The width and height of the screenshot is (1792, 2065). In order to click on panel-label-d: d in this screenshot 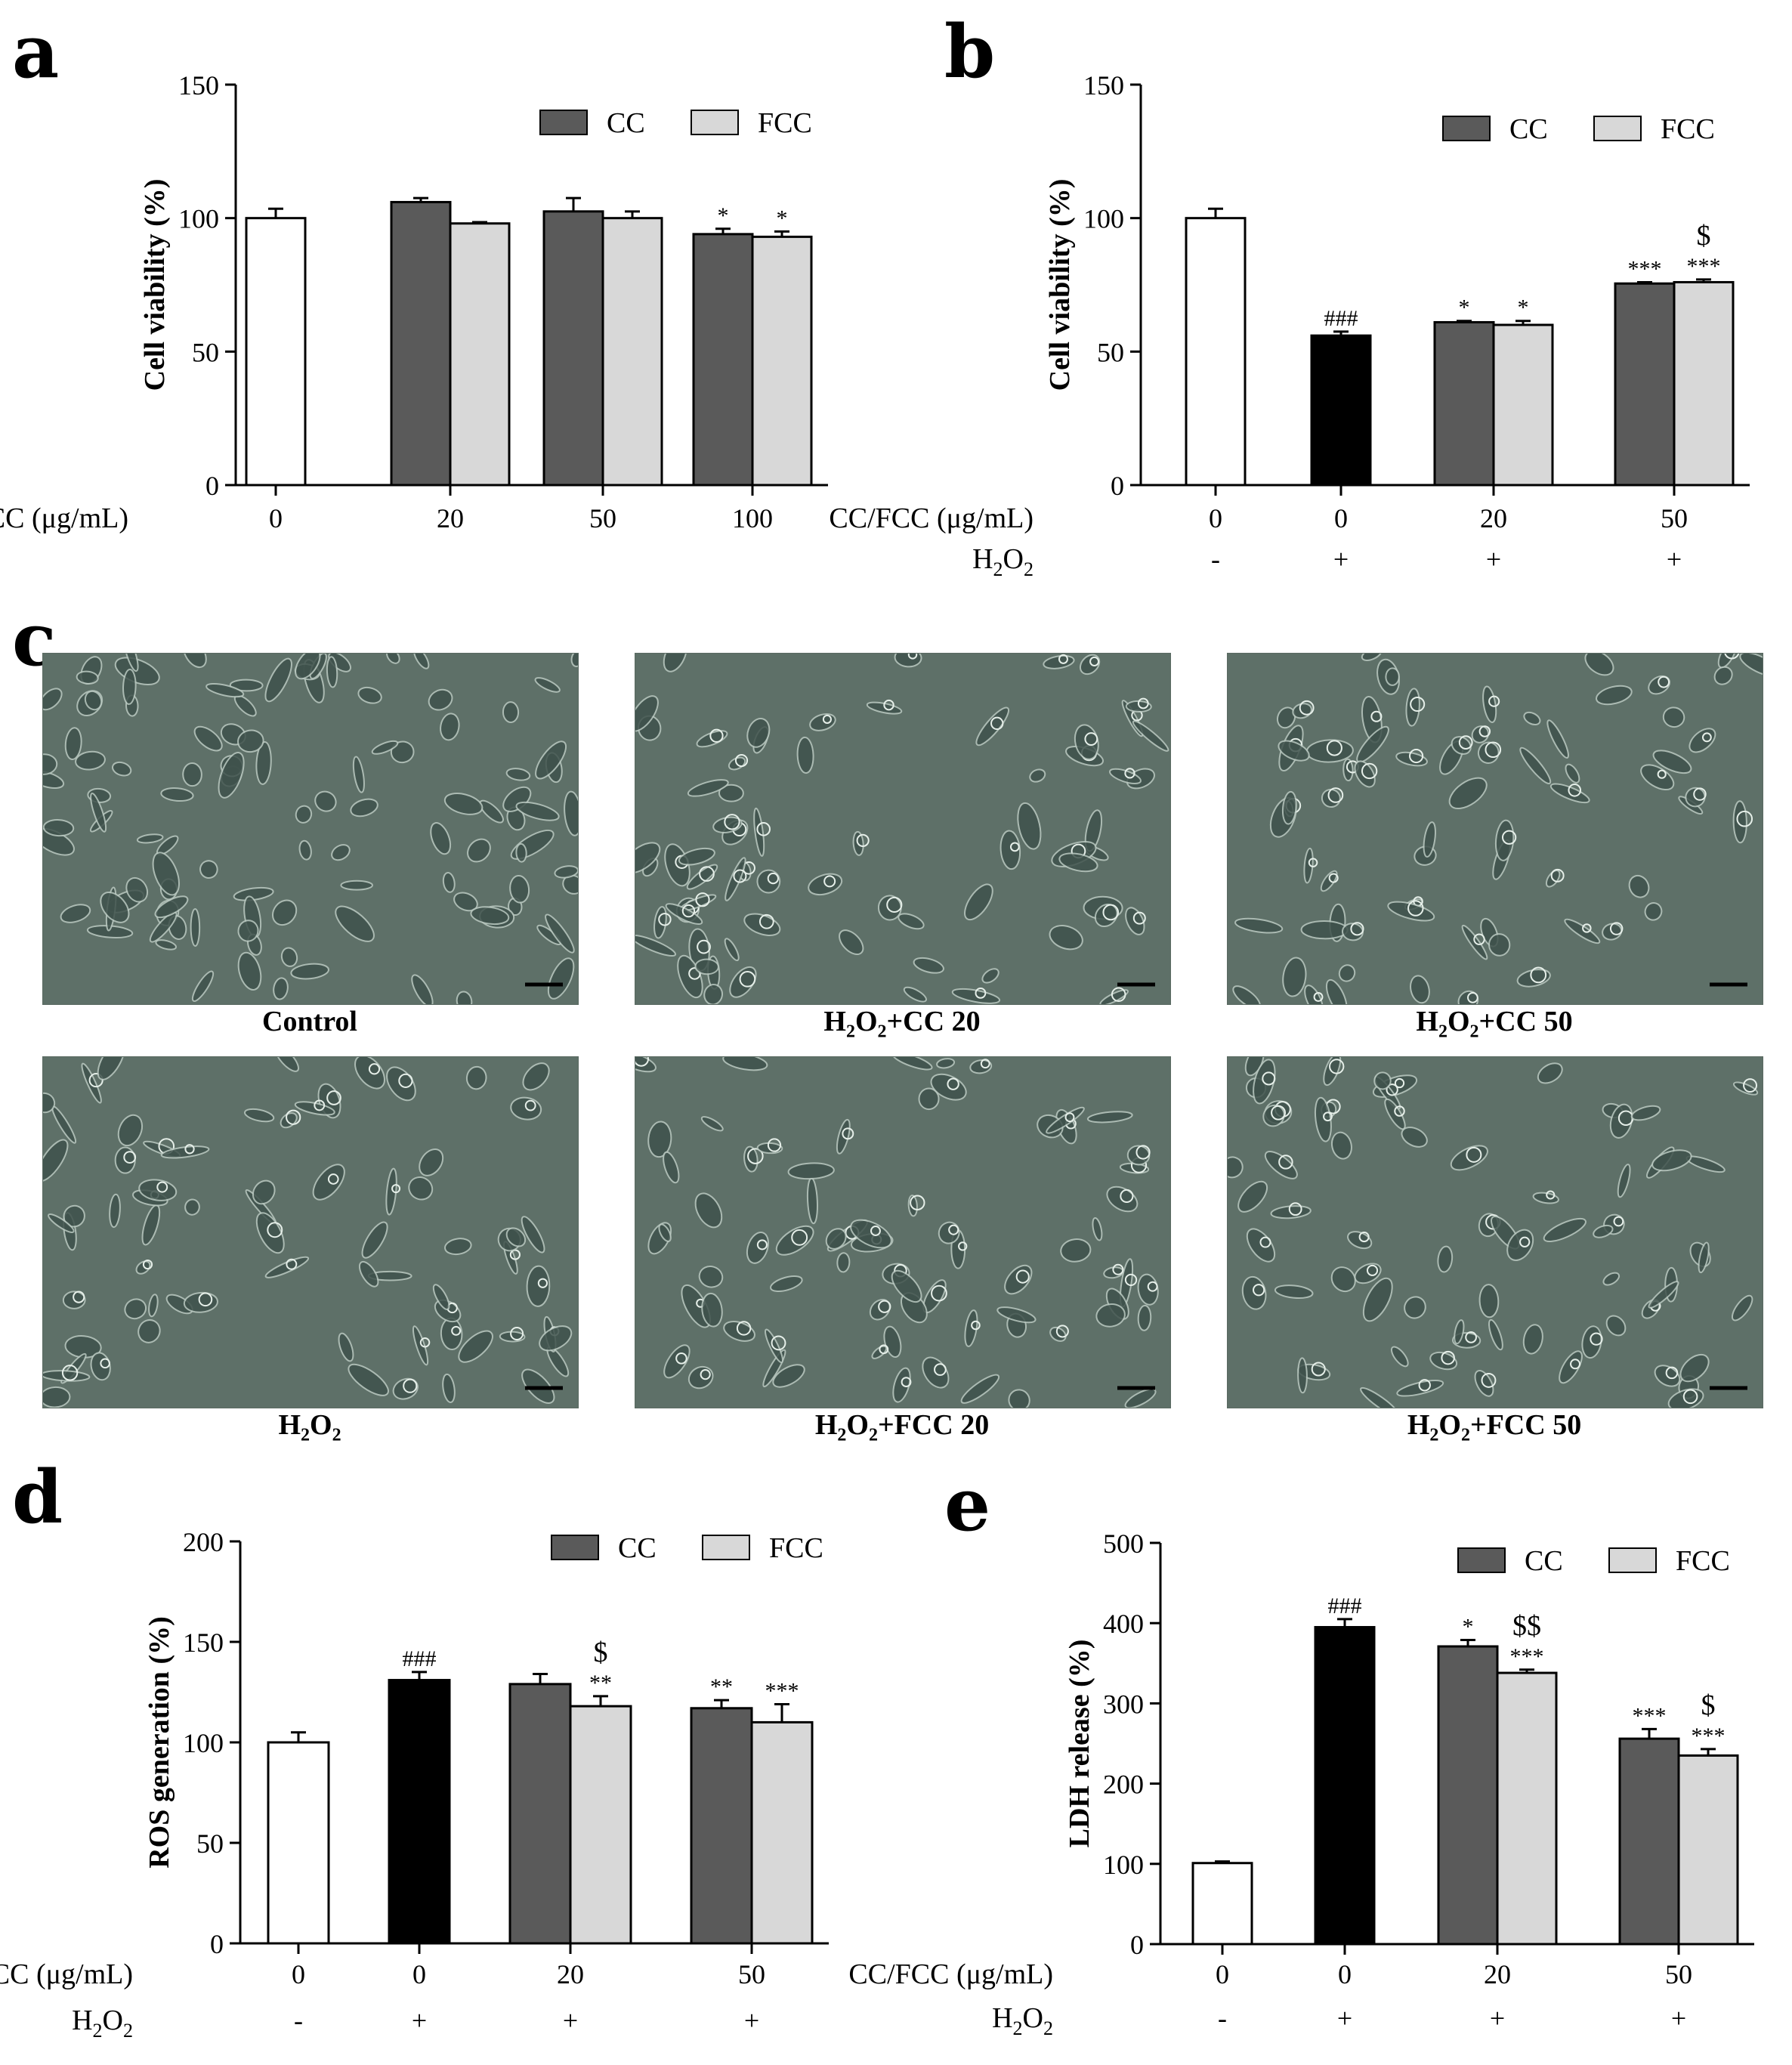, I will do `click(37, 1497)`.